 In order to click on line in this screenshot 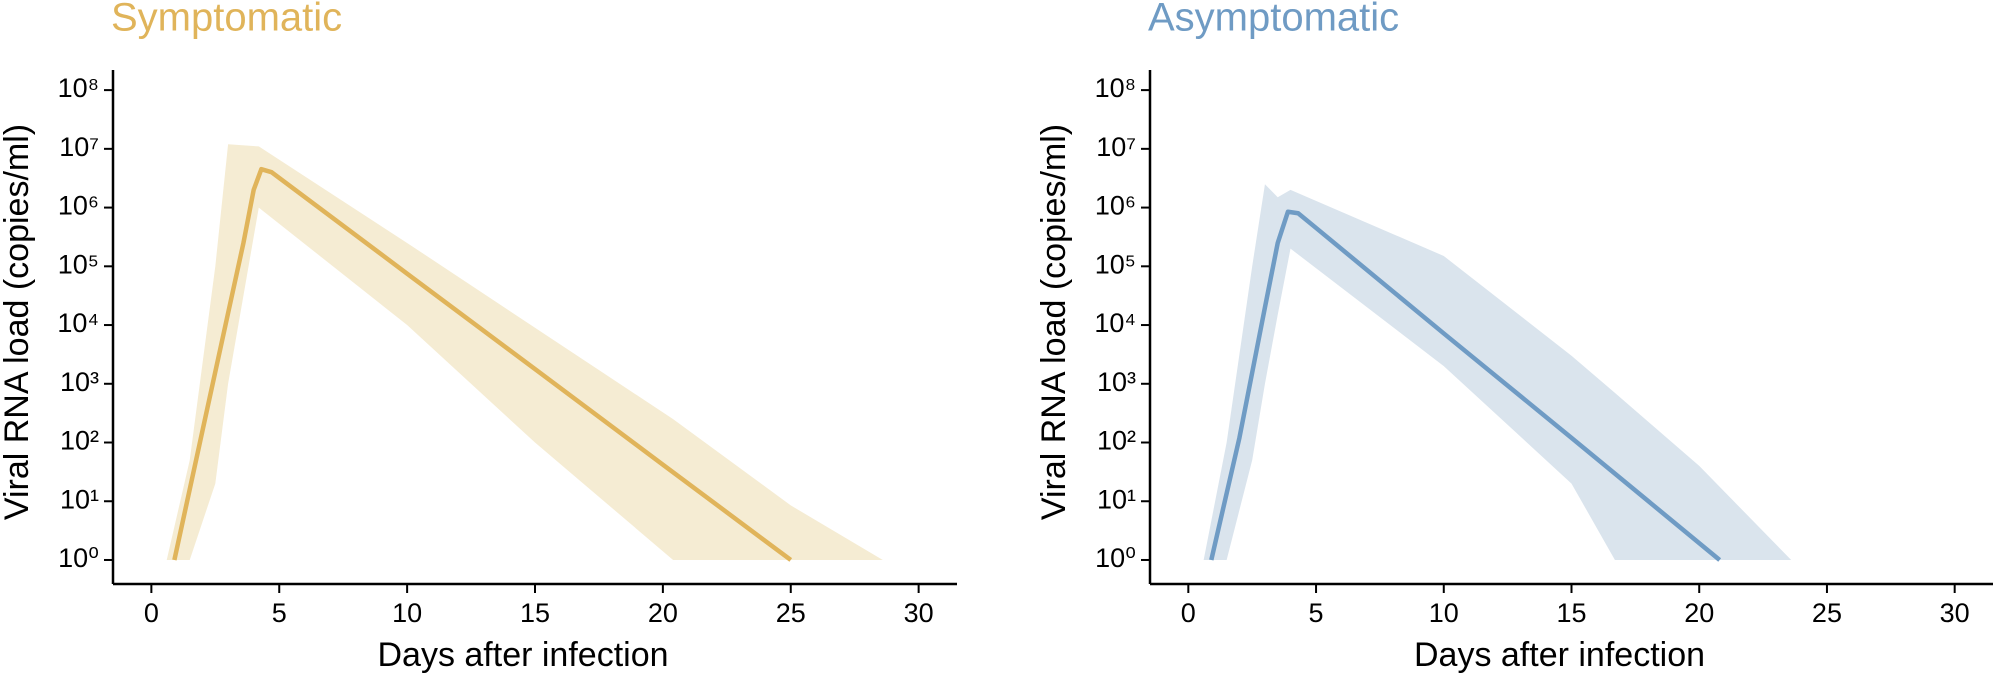, I will do `click(1465, 385)`.